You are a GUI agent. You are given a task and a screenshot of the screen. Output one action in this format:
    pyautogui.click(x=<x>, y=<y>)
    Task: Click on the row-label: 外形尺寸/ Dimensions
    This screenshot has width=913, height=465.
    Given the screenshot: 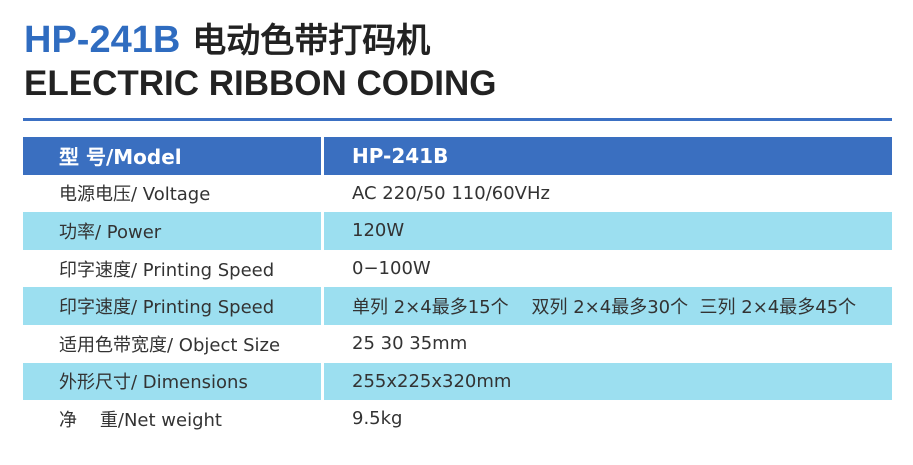 What is the action you would take?
    pyautogui.click(x=173, y=381)
    